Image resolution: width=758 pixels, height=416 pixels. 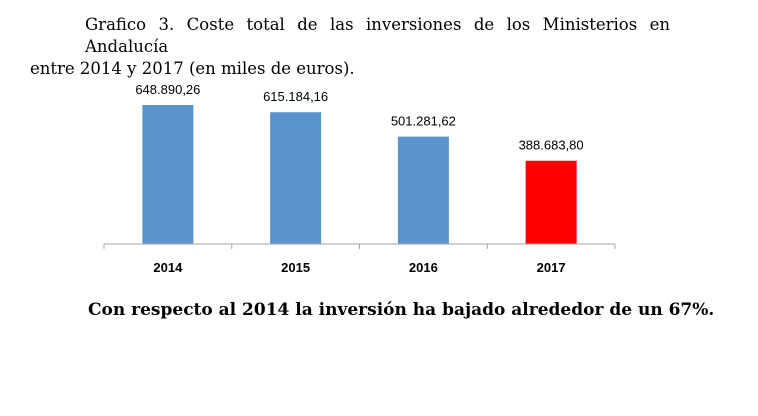 I want to click on category-label-2015: 2015, so click(x=295, y=267).